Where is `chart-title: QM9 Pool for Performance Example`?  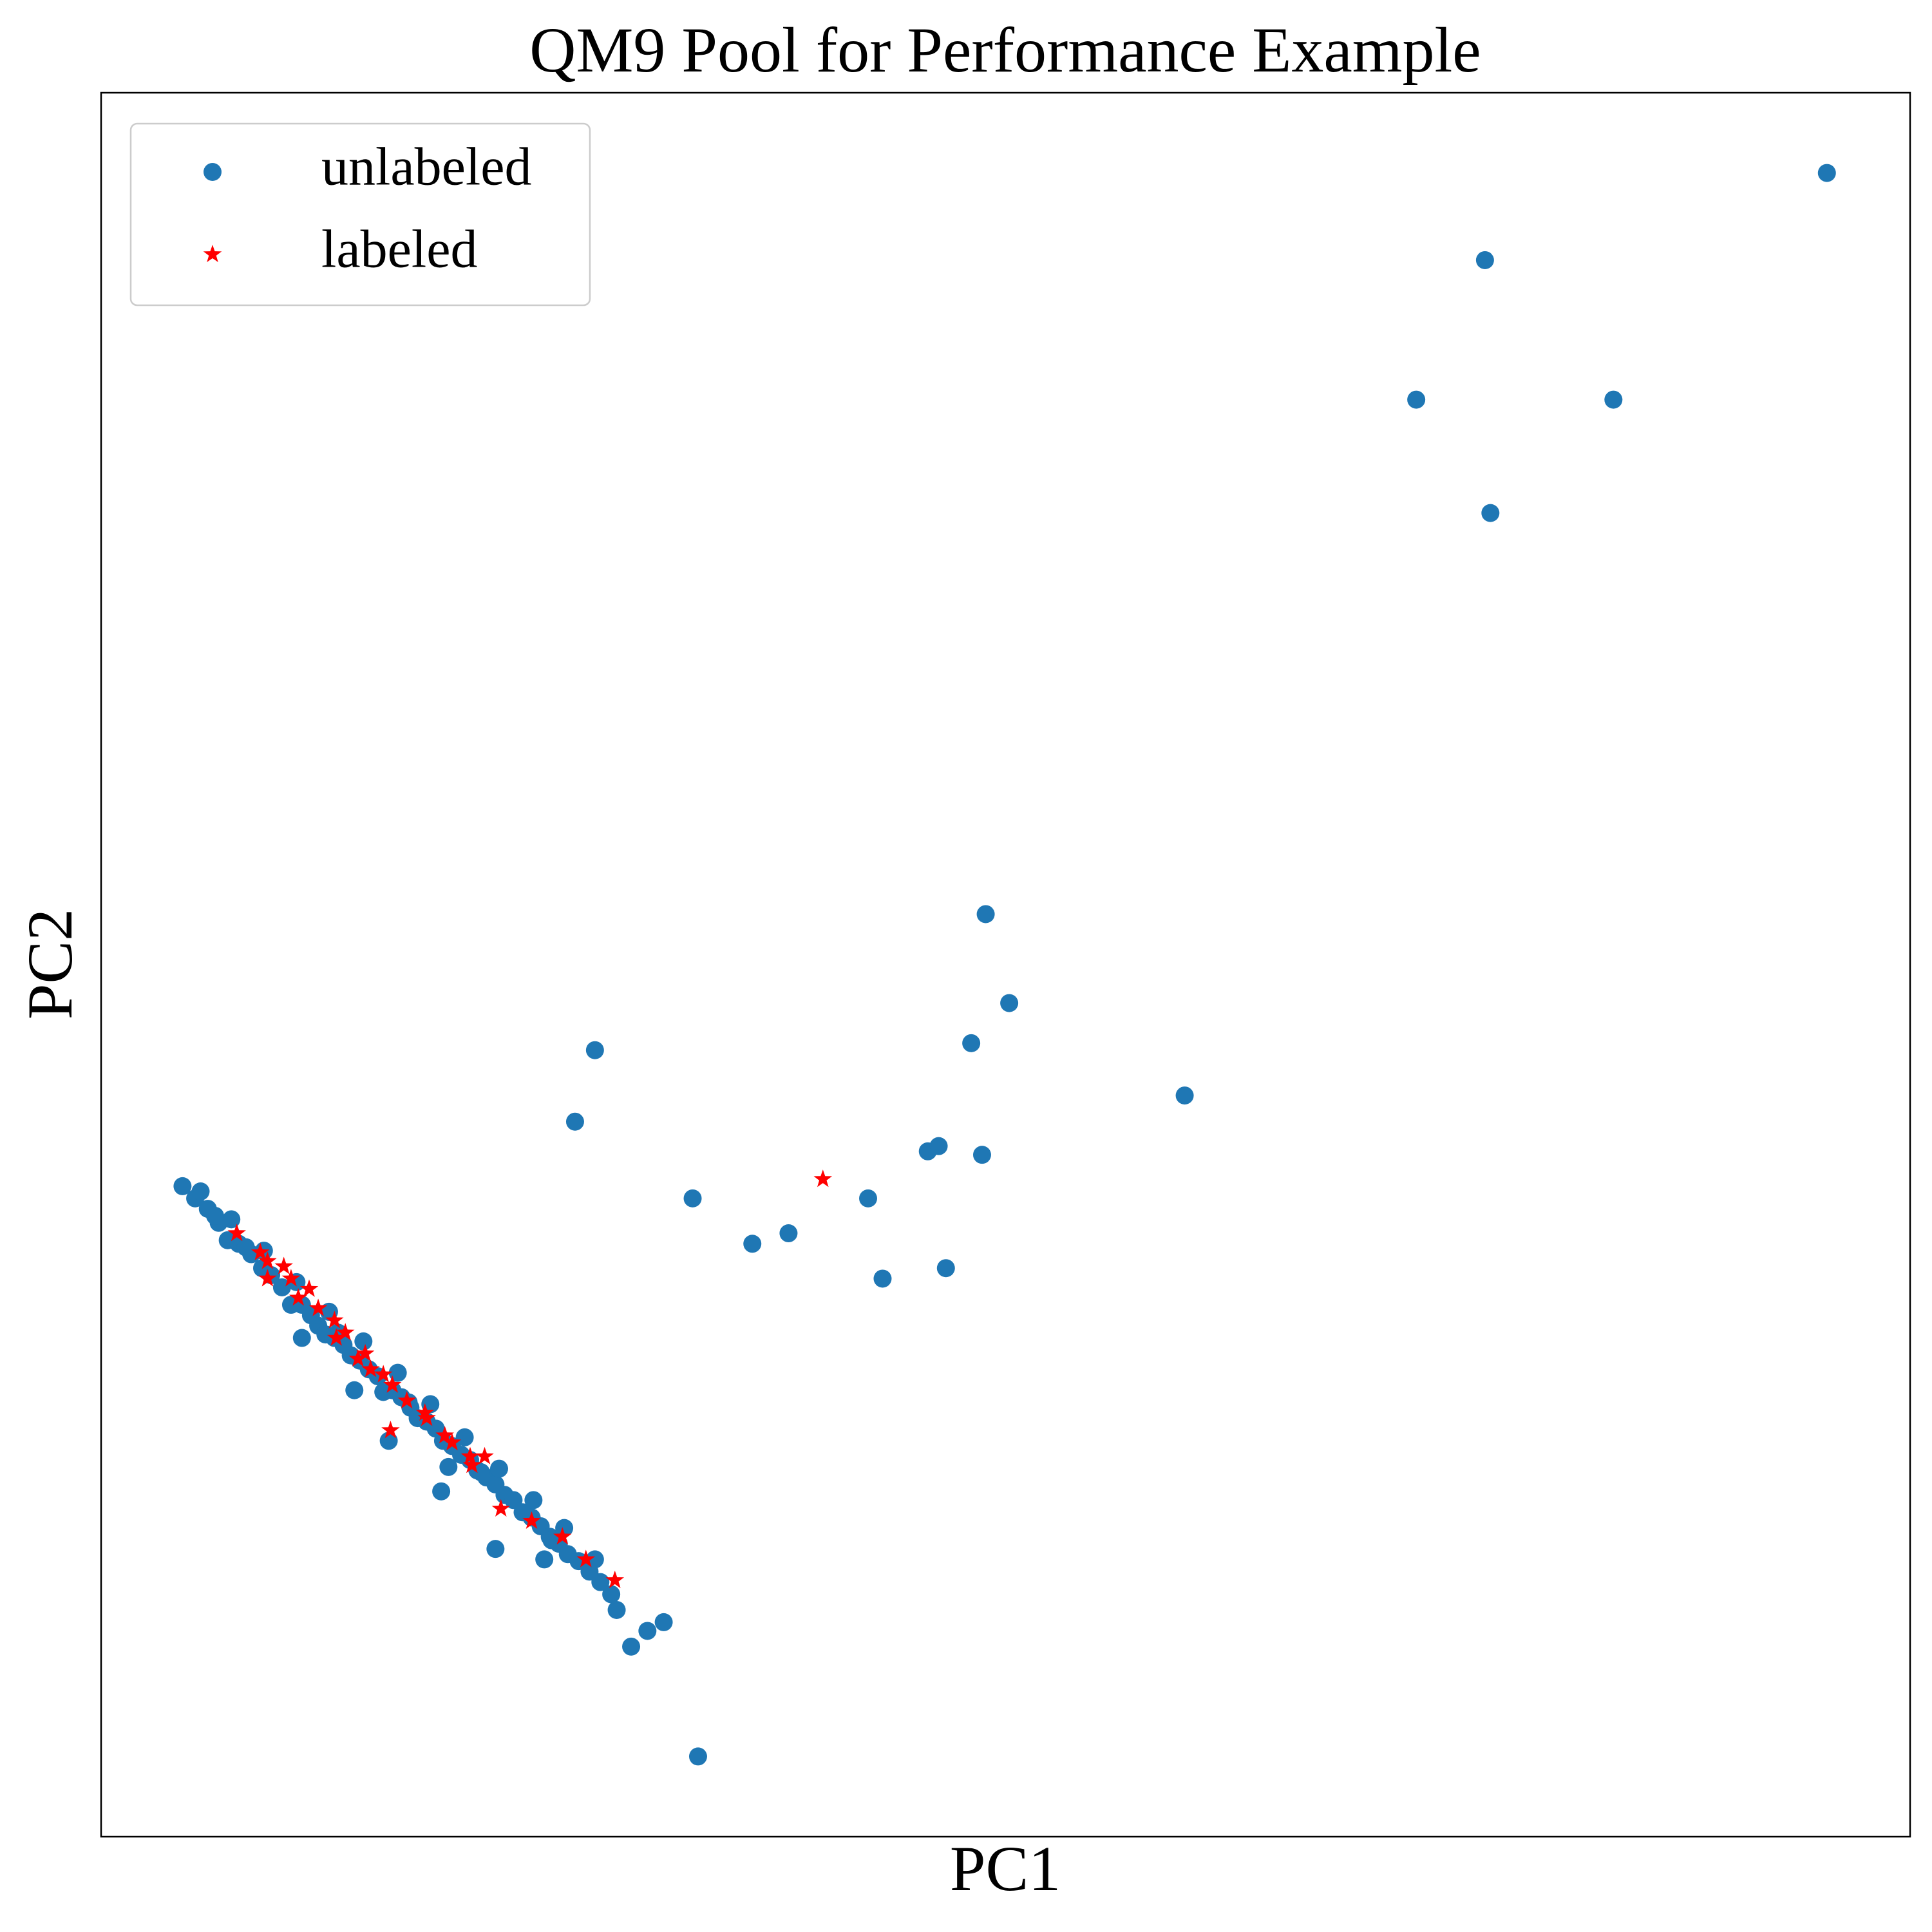 chart-title: QM9 Pool for Performance Example is located at coordinates (1005, 50).